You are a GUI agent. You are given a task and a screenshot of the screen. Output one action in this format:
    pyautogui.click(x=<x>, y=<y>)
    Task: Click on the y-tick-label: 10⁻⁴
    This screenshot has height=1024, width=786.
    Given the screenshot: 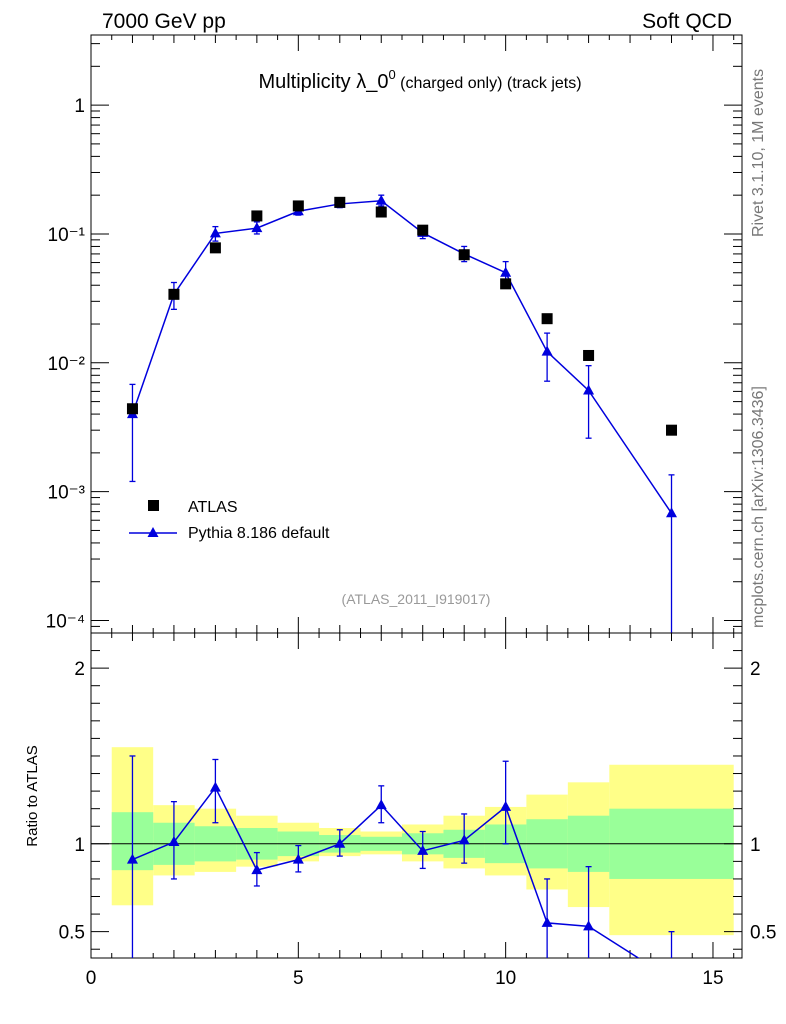 What is the action you would take?
    pyautogui.click(x=65, y=622)
    